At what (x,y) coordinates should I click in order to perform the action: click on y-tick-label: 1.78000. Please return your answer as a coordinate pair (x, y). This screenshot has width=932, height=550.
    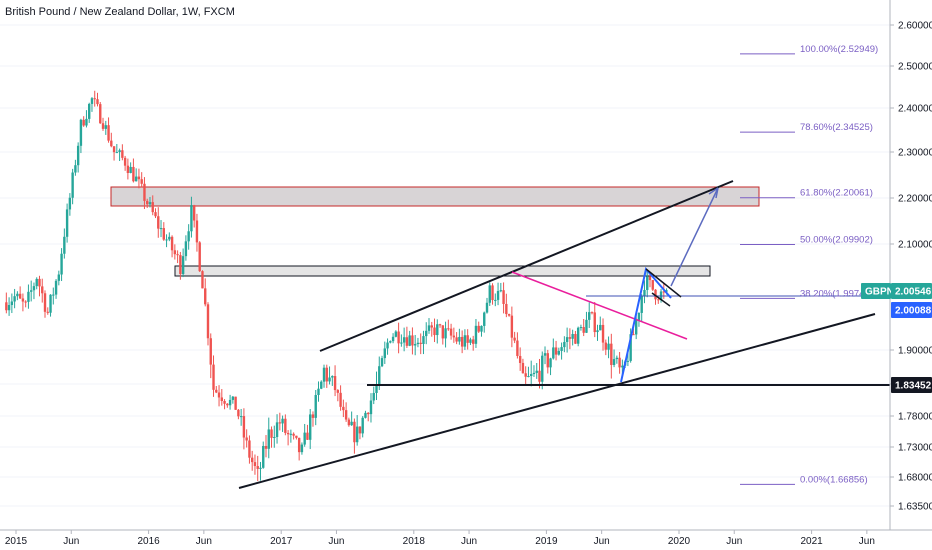
    Looking at the image, I should click on (915, 417).